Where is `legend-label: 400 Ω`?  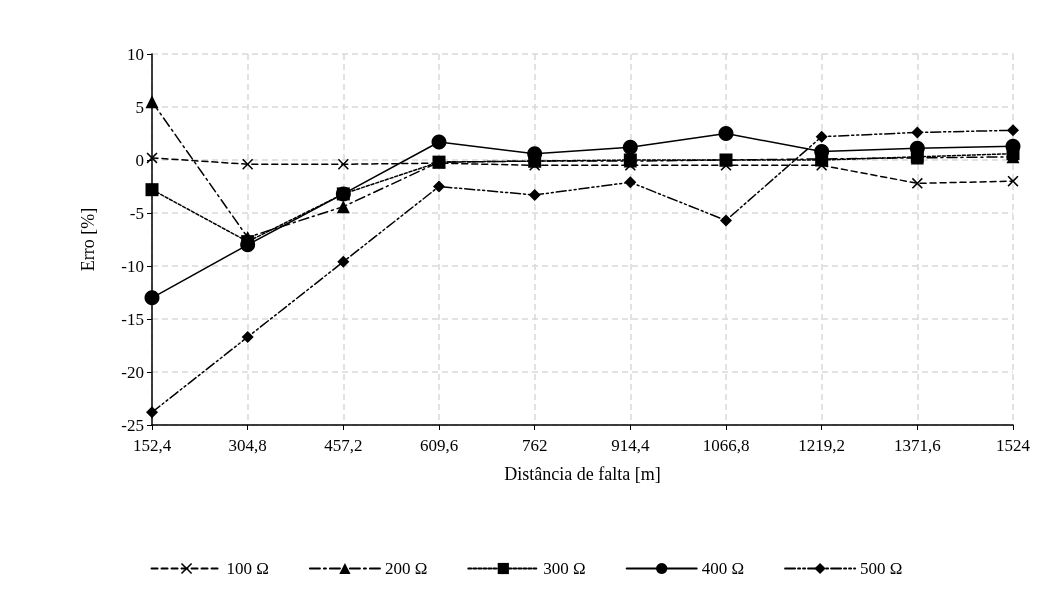 legend-label: 400 Ω is located at coordinates (723, 568).